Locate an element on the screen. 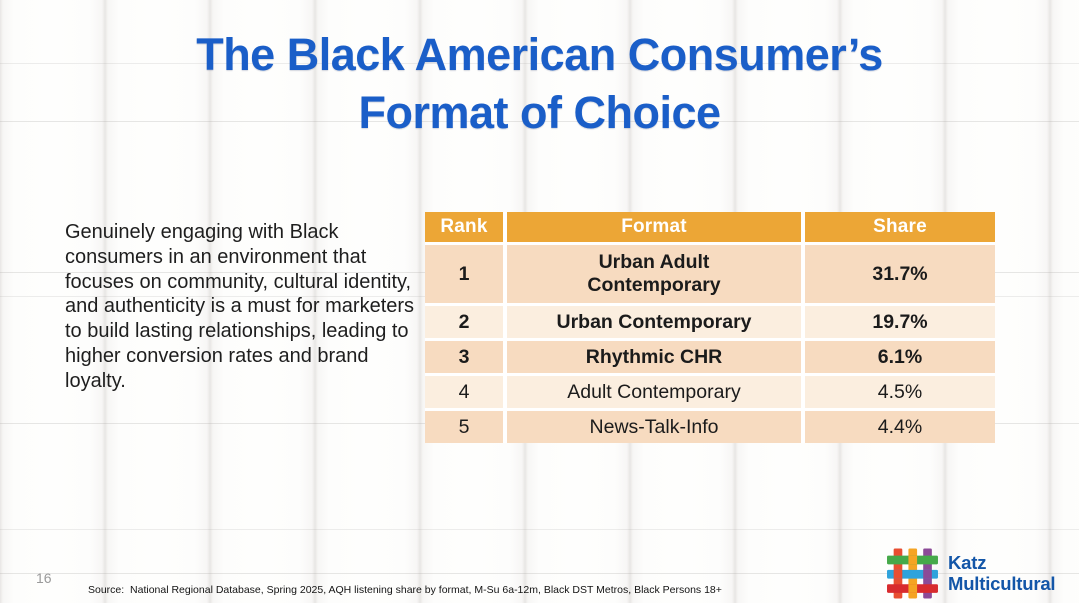  logo-text-line2: Multicultural is located at coordinates (1002, 583).